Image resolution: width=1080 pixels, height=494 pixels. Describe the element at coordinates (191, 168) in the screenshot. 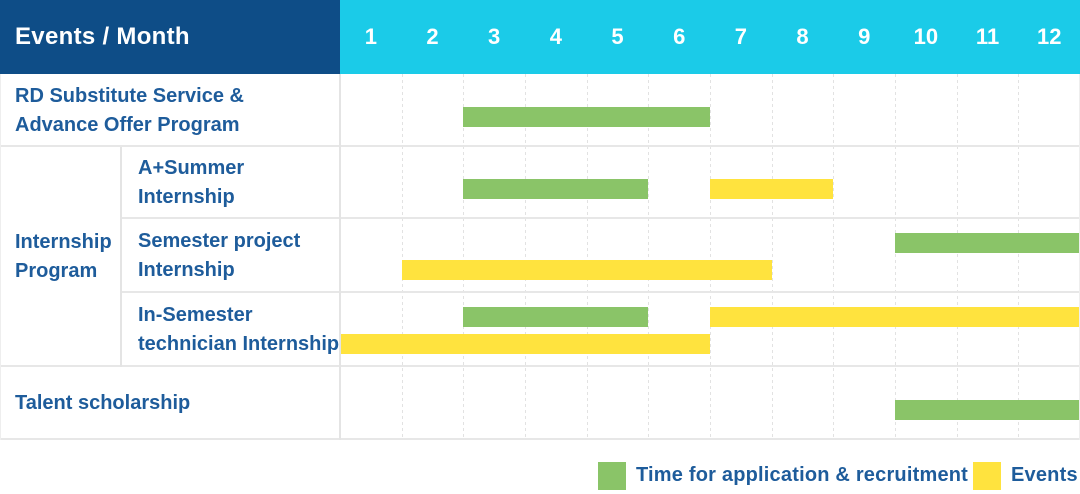

I see `row-label-line: A+Summer` at that location.